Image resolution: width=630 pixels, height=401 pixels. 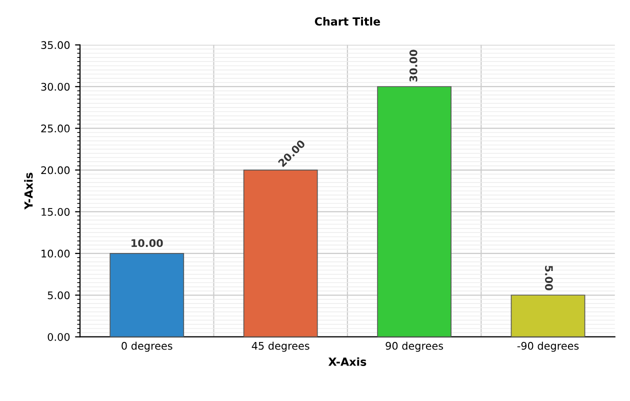 What do you see at coordinates (549, 278) in the screenshot?
I see `data-label: 5.00` at bounding box center [549, 278].